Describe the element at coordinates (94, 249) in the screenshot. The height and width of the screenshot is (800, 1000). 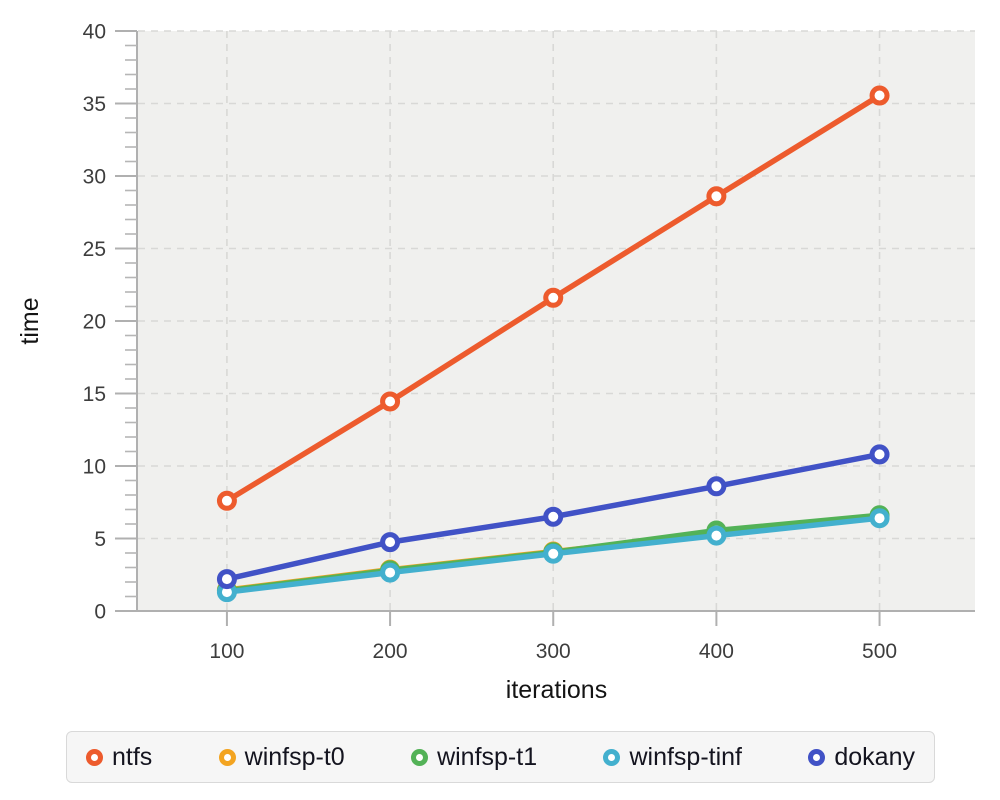
I see `y-tick-label-25: 25` at that location.